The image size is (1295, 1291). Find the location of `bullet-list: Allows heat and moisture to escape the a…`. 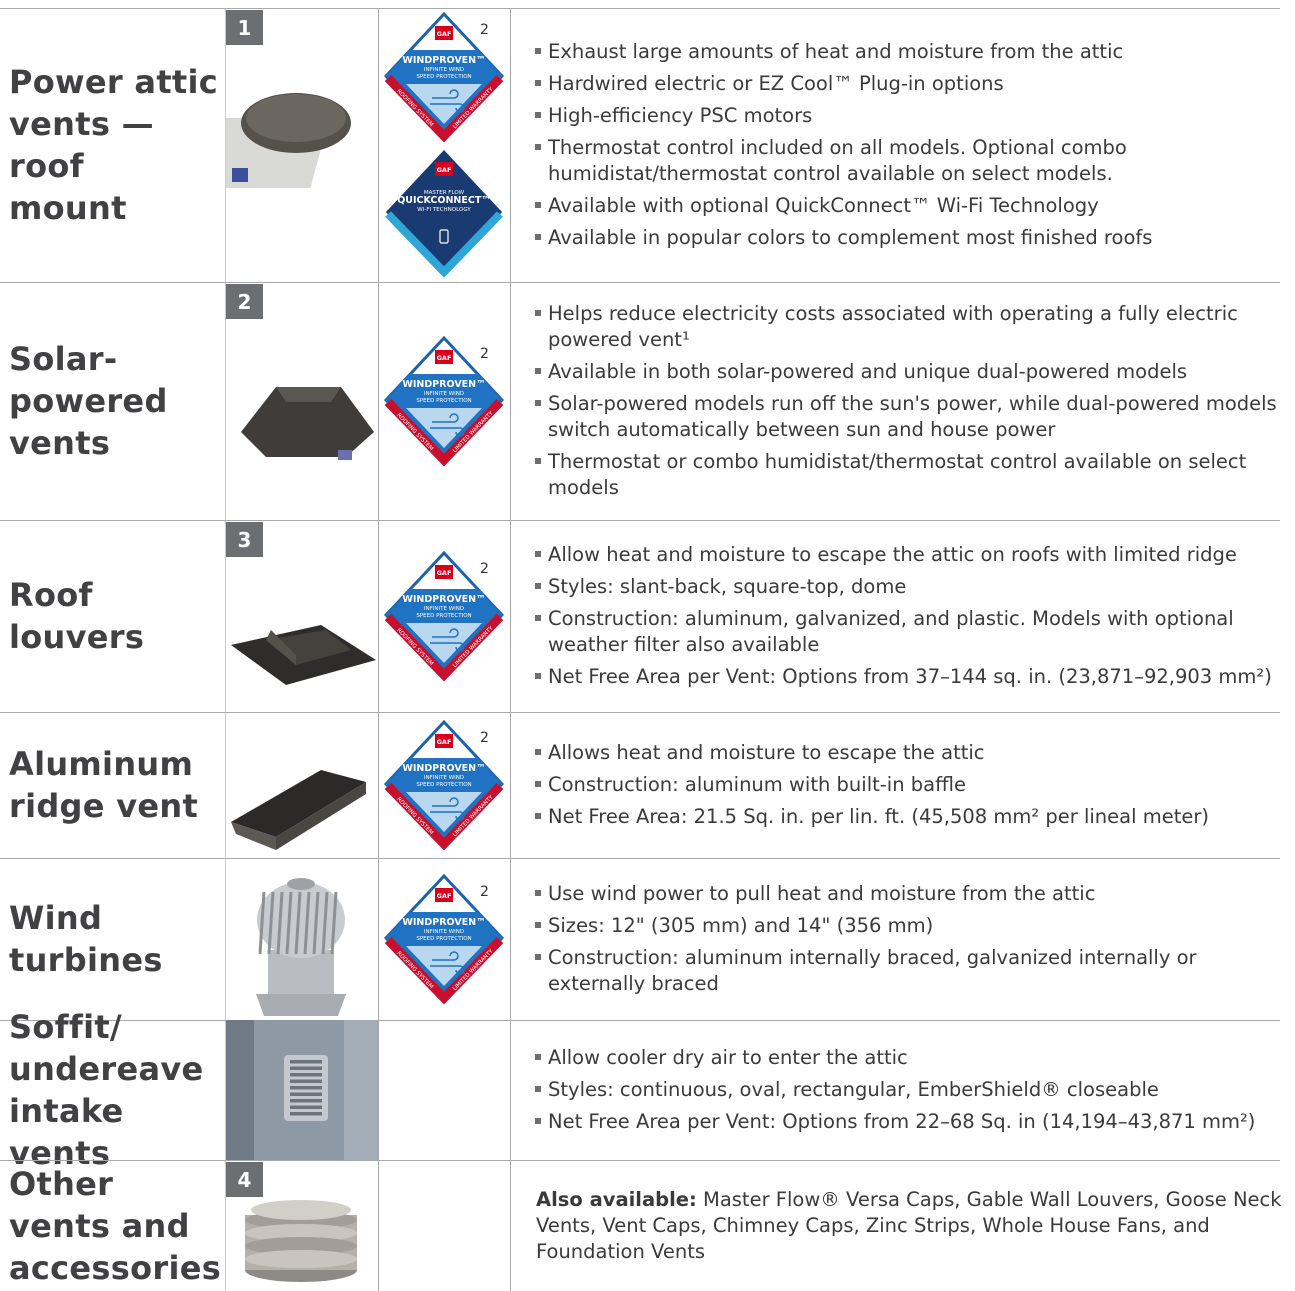

bullet-list: Allows heat and moisture to escape the a… is located at coordinates (906, 785).